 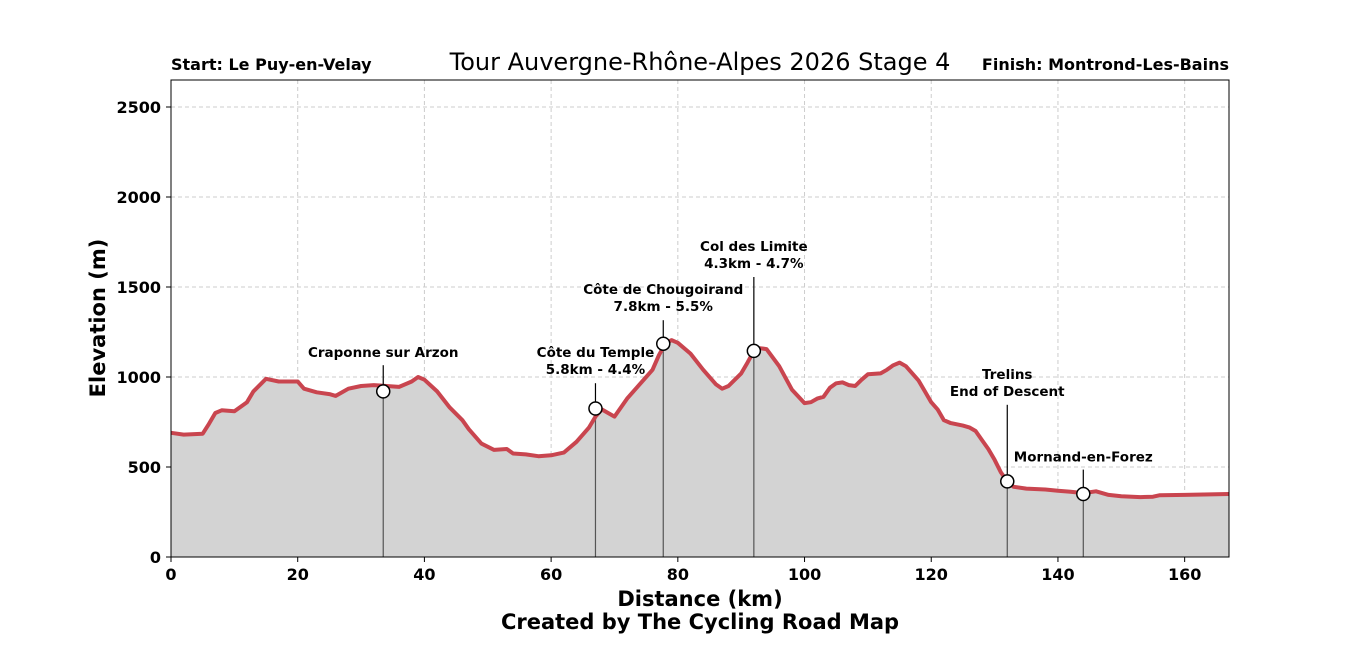 I want to click on annotation-detail: 7.8km - 5.5%, so click(x=664, y=307).